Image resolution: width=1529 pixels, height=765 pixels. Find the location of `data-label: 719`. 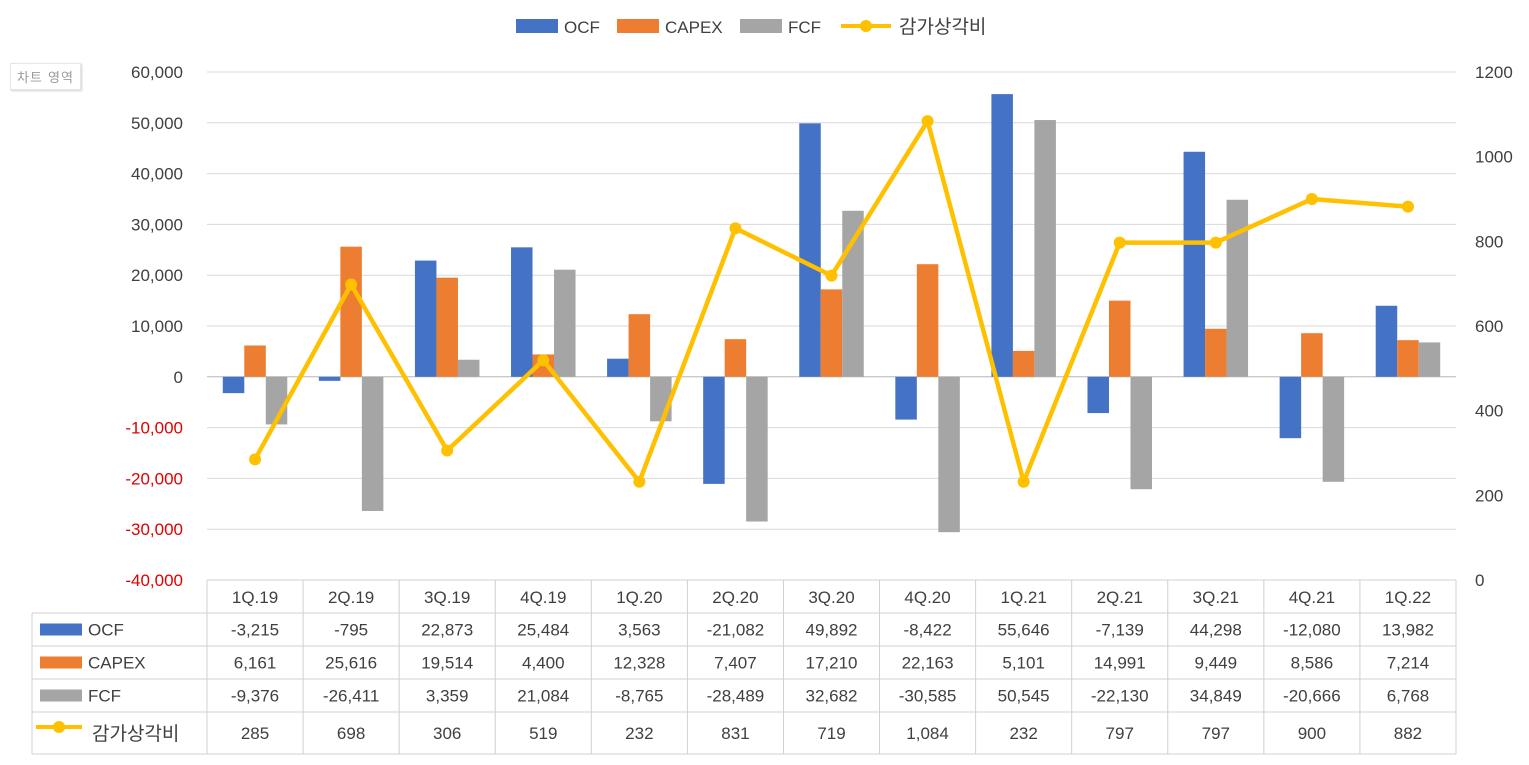

data-label: 719 is located at coordinates (831, 733).